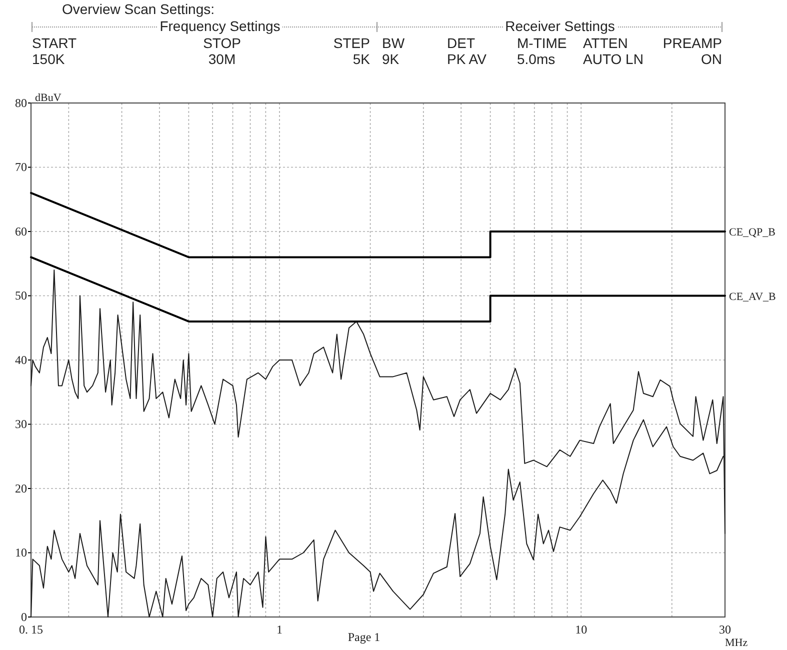  I want to click on text: ATTEN, so click(605, 43).